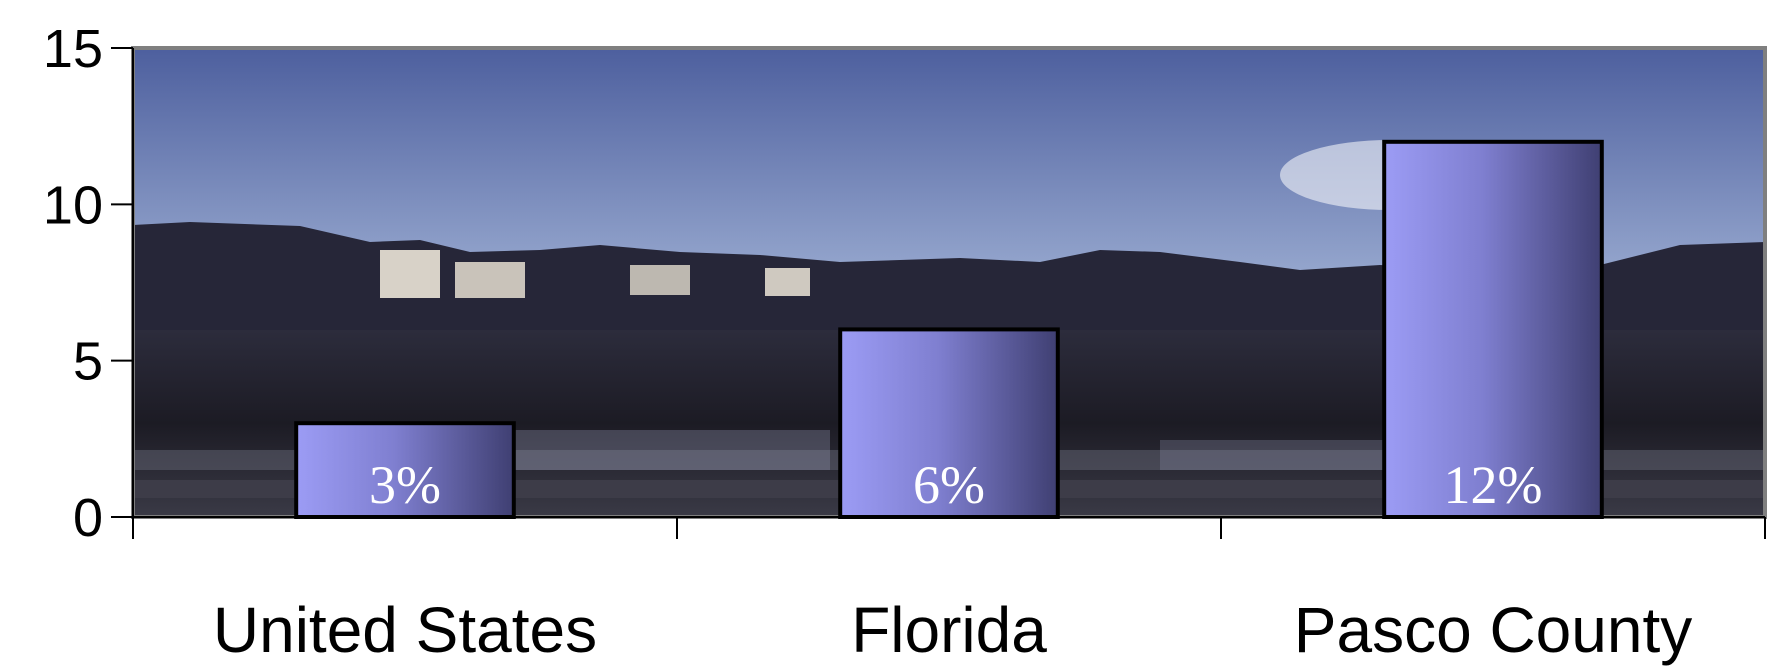 Image resolution: width=1773 pixels, height=668 pixels. What do you see at coordinates (949, 630) in the screenshot?
I see `category-label: Florida` at bounding box center [949, 630].